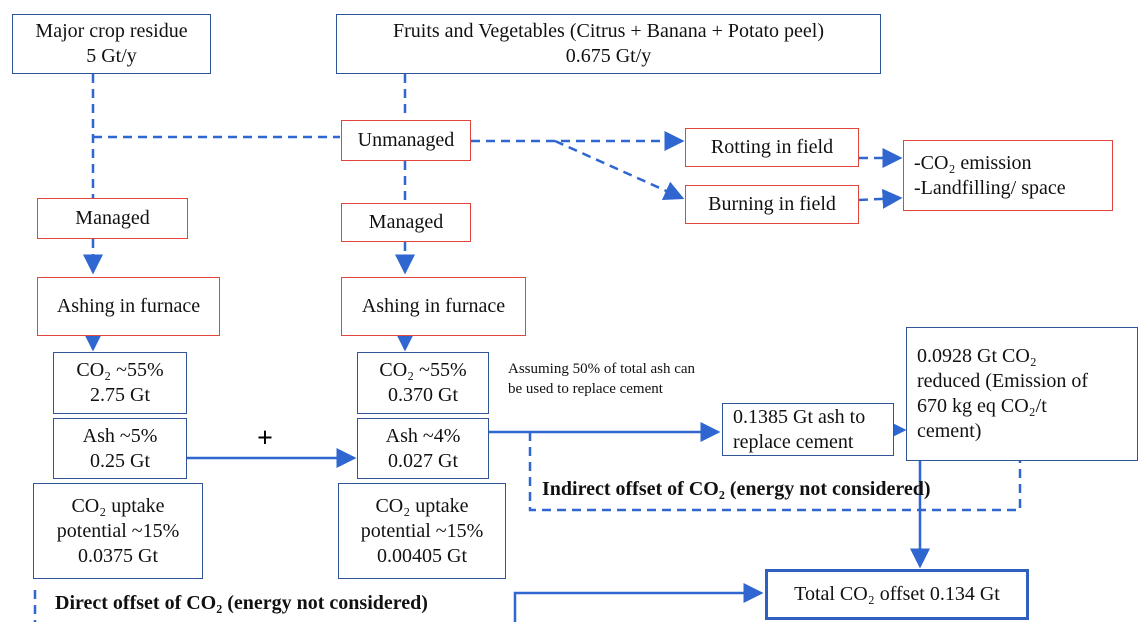 The height and width of the screenshot is (627, 1139). I want to click on plus-sign: +, so click(265, 438).